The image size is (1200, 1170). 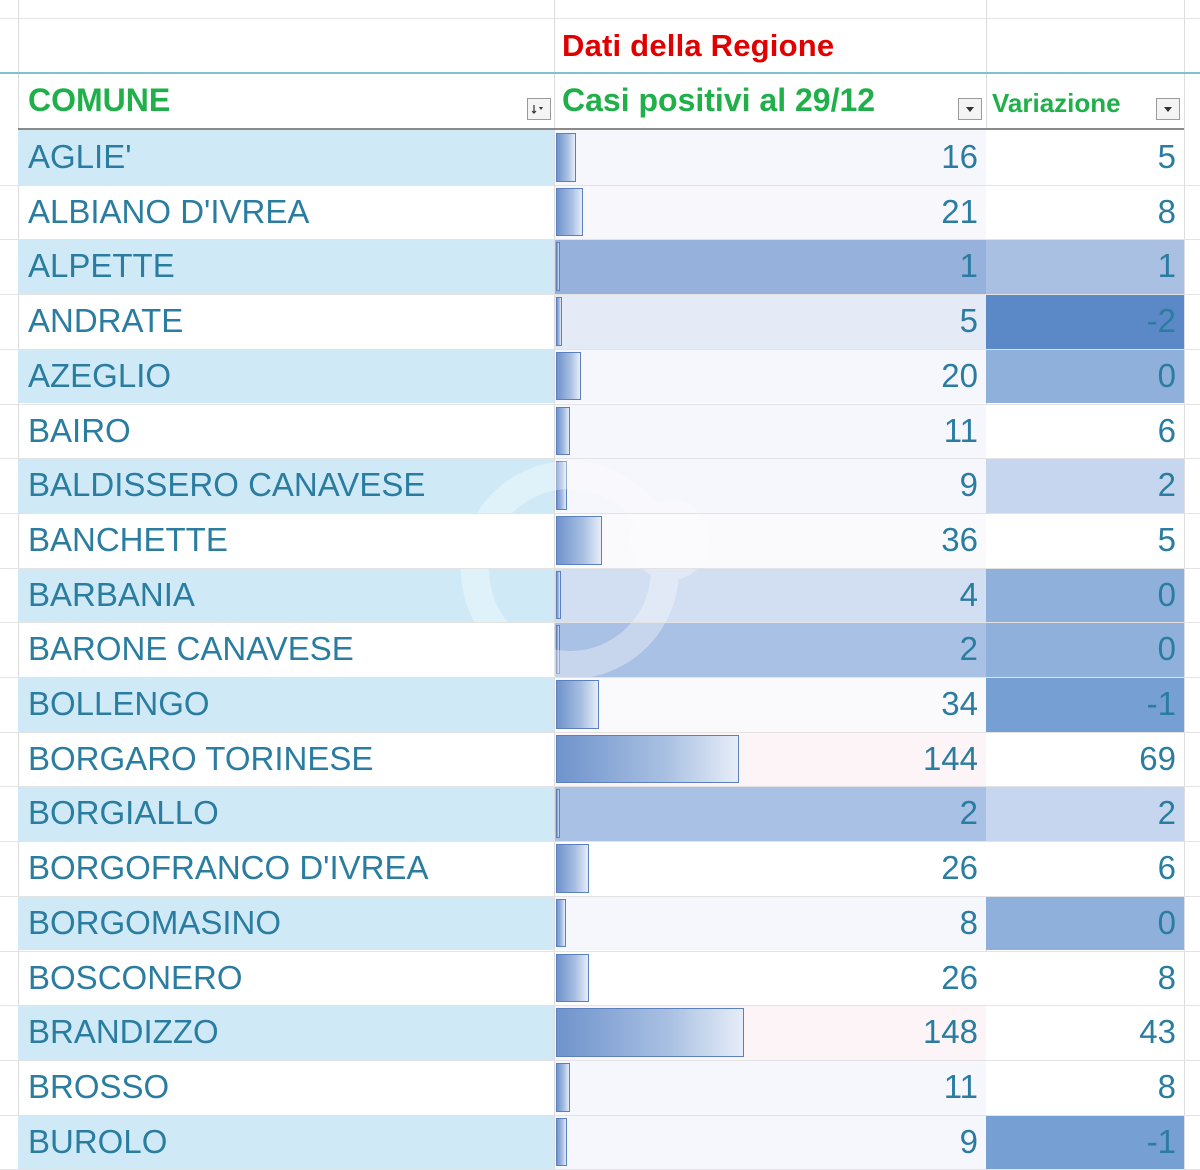 What do you see at coordinates (770, 267) in the screenshot?
I see `casi-cell: 1` at bounding box center [770, 267].